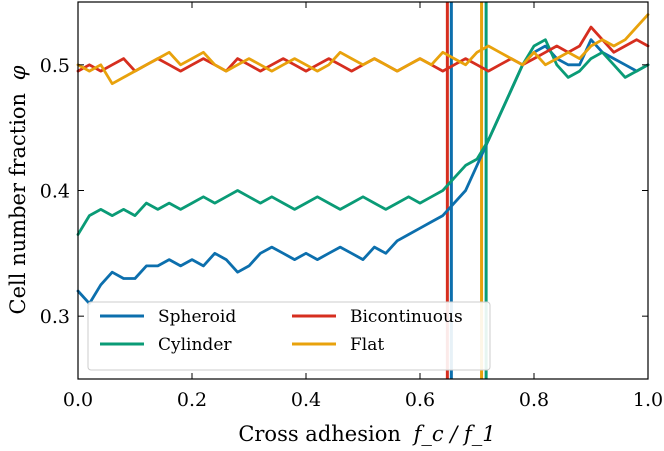  What do you see at coordinates (319, 434) in the screenshot?
I see `x-axis-label-text: Cross adhesion` at bounding box center [319, 434].